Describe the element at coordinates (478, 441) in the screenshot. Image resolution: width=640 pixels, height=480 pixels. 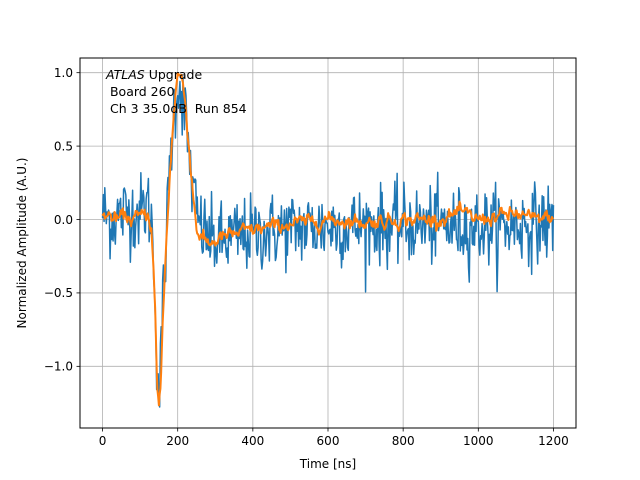
I see `x-tick-label: 1000` at that location.